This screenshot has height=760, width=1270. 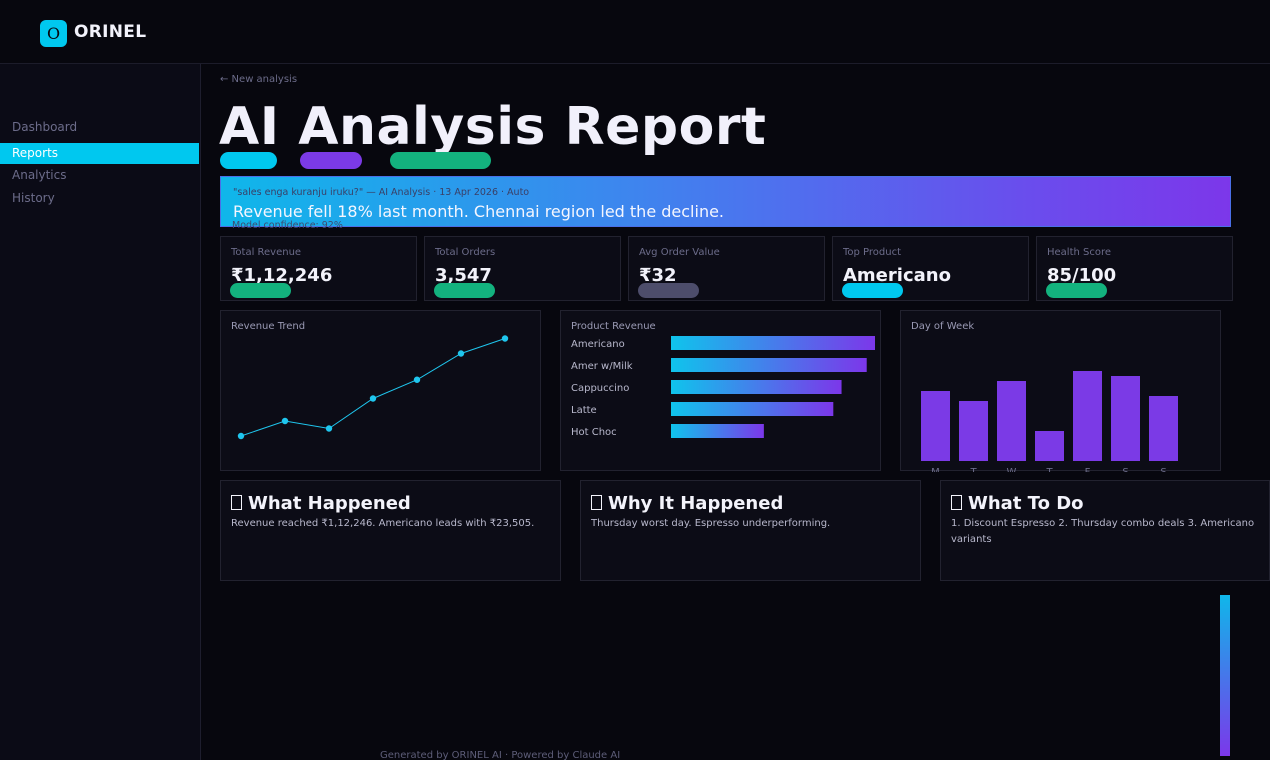 What do you see at coordinates (100, 412) in the screenshot?
I see `sidebar: Dashboard Reports Analytics History` at bounding box center [100, 412].